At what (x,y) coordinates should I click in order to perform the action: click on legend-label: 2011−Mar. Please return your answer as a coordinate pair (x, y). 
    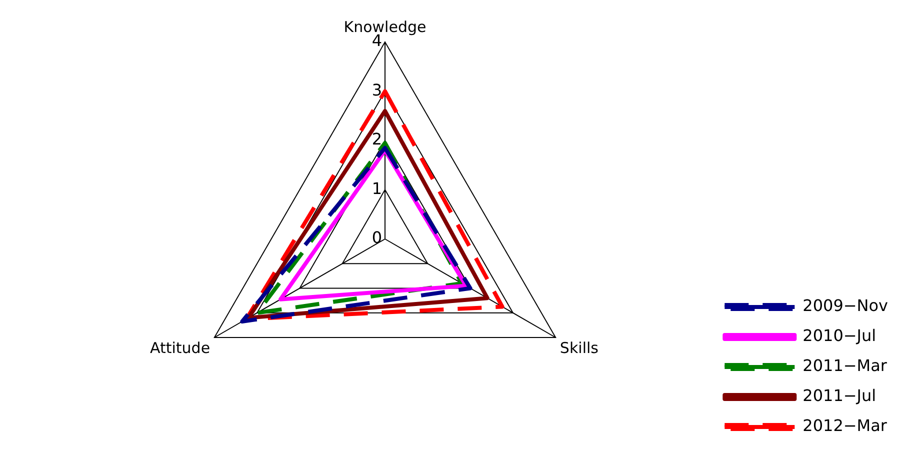
    Looking at the image, I should click on (845, 366).